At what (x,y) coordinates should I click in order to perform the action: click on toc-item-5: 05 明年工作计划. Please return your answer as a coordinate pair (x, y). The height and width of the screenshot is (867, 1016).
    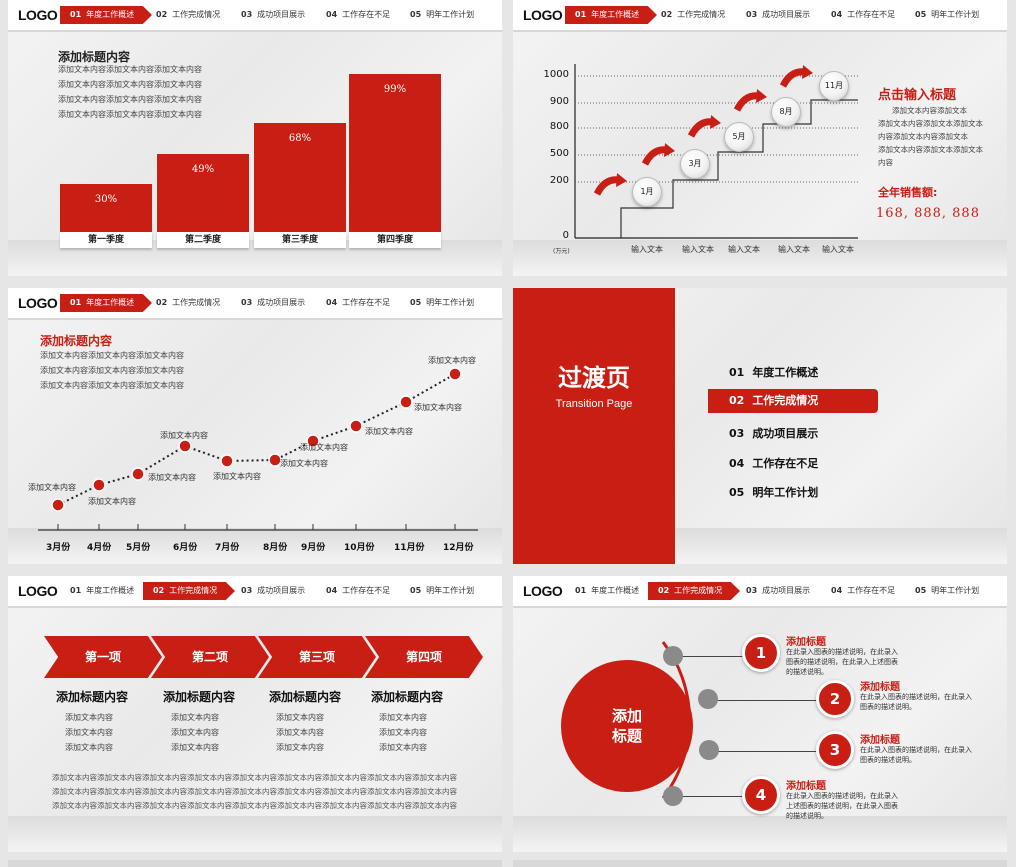
    Looking at the image, I should click on (774, 492).